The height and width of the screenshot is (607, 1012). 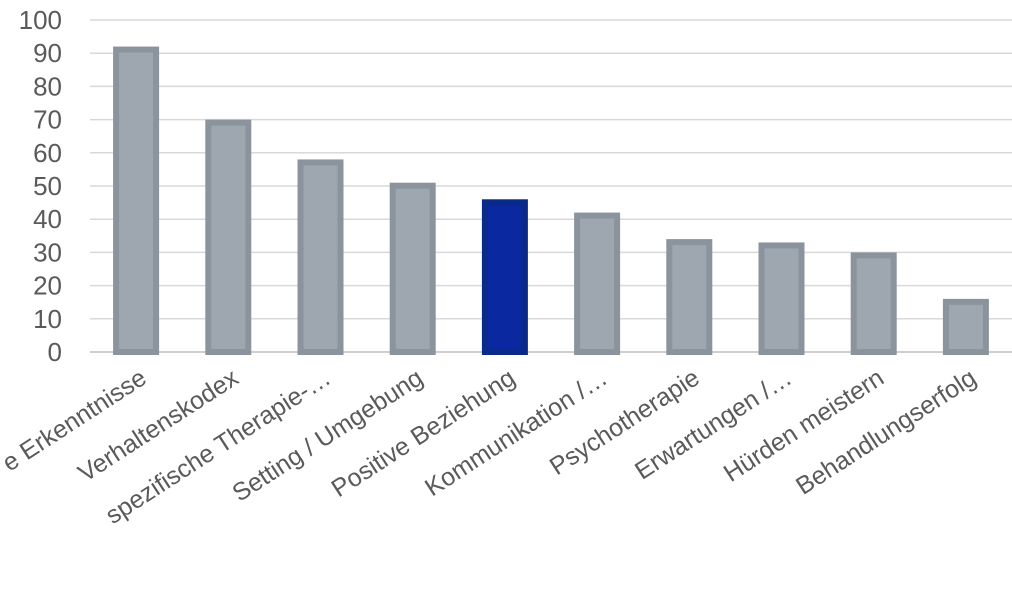 I want to click on y-tick-label: 50, so click(x=47, y=186).